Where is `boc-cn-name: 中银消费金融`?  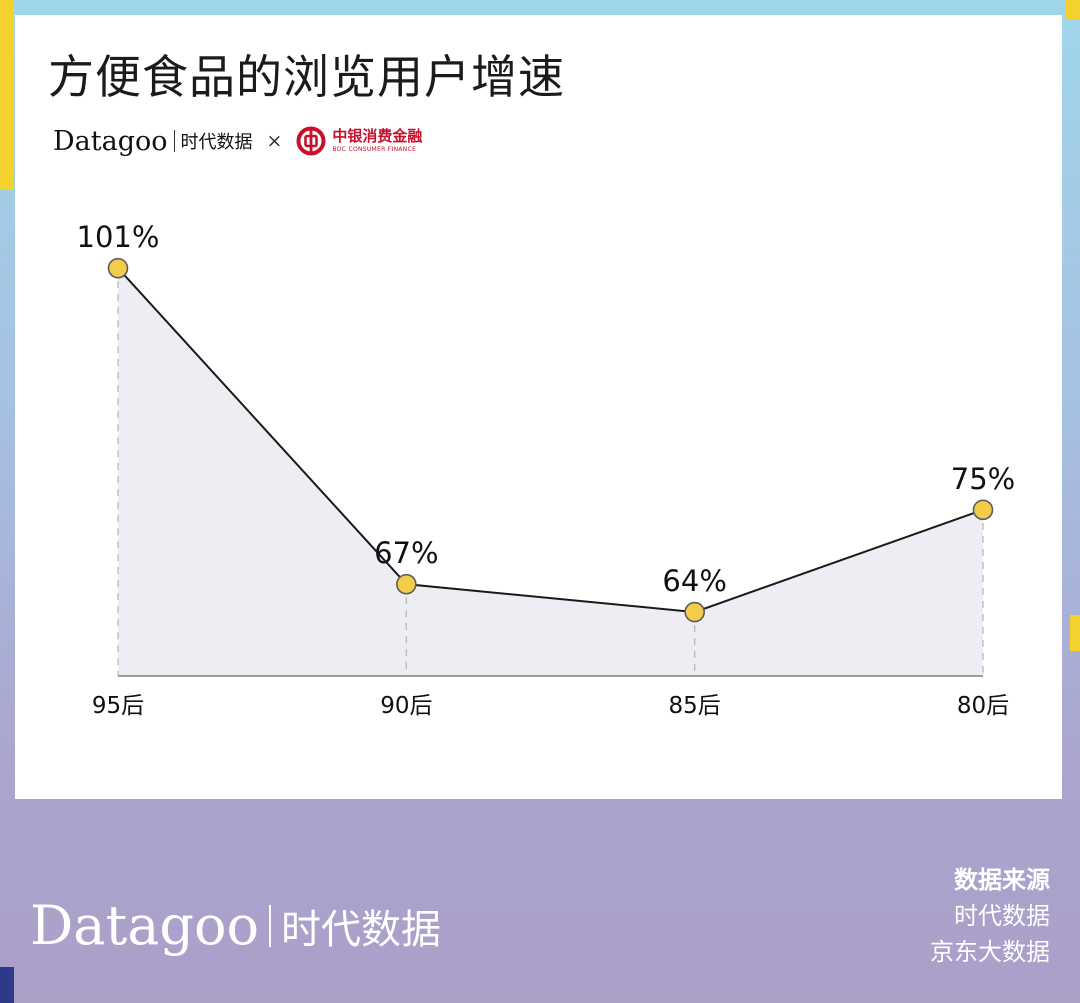 boc-cn-name: 中银消费金融 is located at coordinates (377, 136).